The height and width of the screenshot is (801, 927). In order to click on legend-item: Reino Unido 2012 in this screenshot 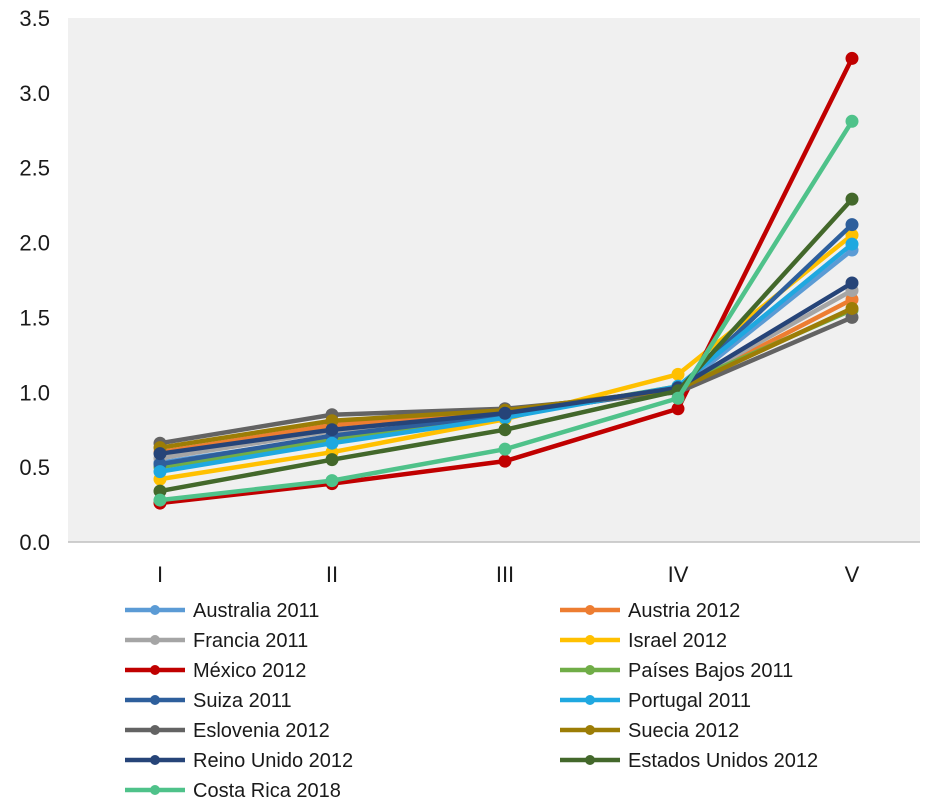, I will do `click(239, 761)`.